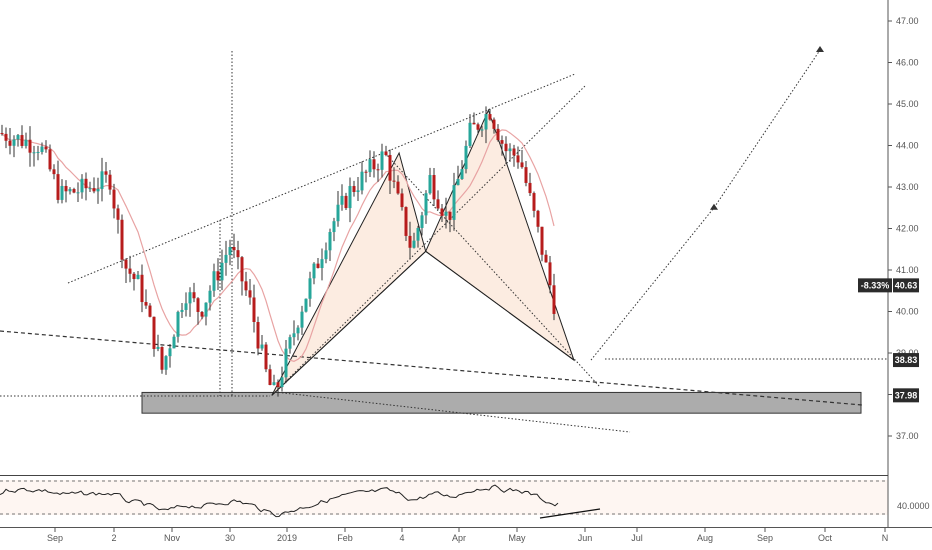  What do you see at coordinates (459, 538) in the screenshot?
I see `time-tick-label: Apr` at bounding box center [459, 538].